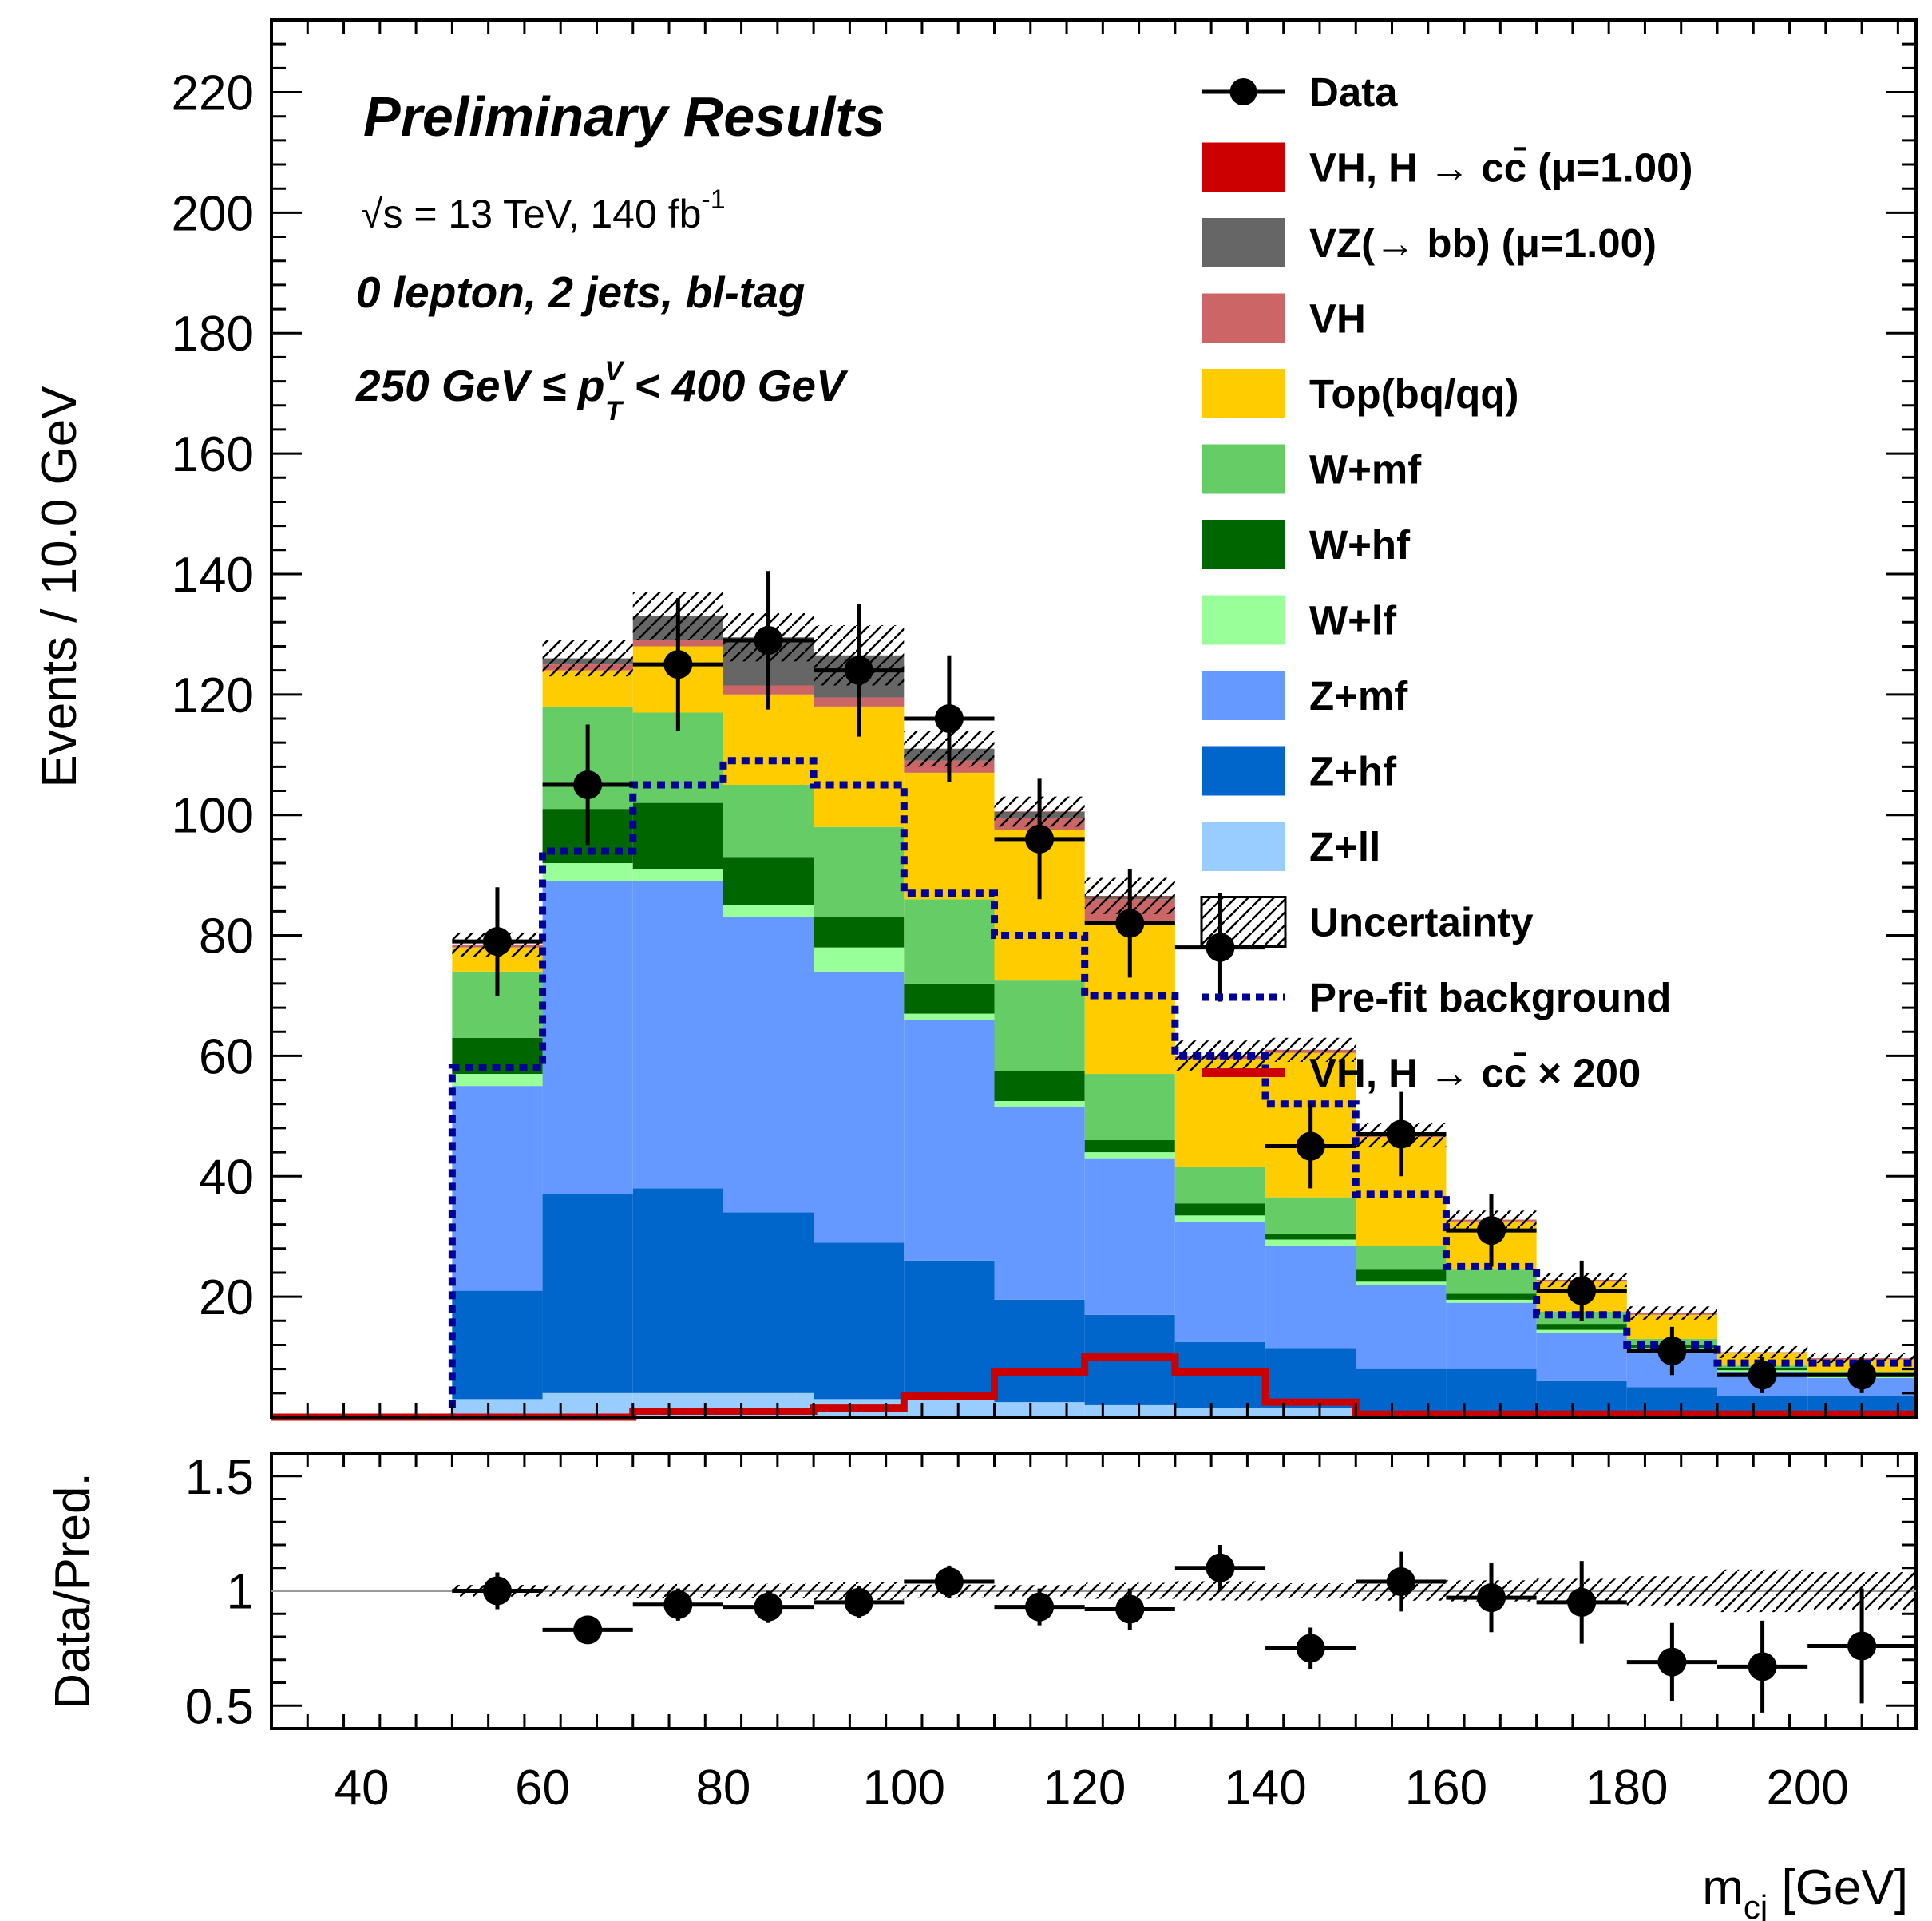 The width and height of the screenshot is (1932, 1921). What do you see at coordinates (1291, 846) in the screenshot?
I see `legend-entry: Z+ll` at bounding box center [1291, 846].